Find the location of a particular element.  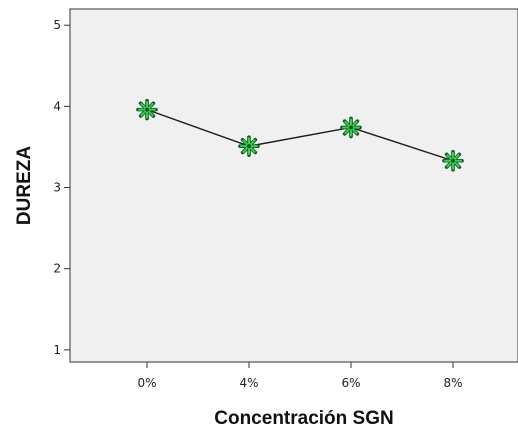

x-tick-label: 4% is located at coordinates (248, 383).